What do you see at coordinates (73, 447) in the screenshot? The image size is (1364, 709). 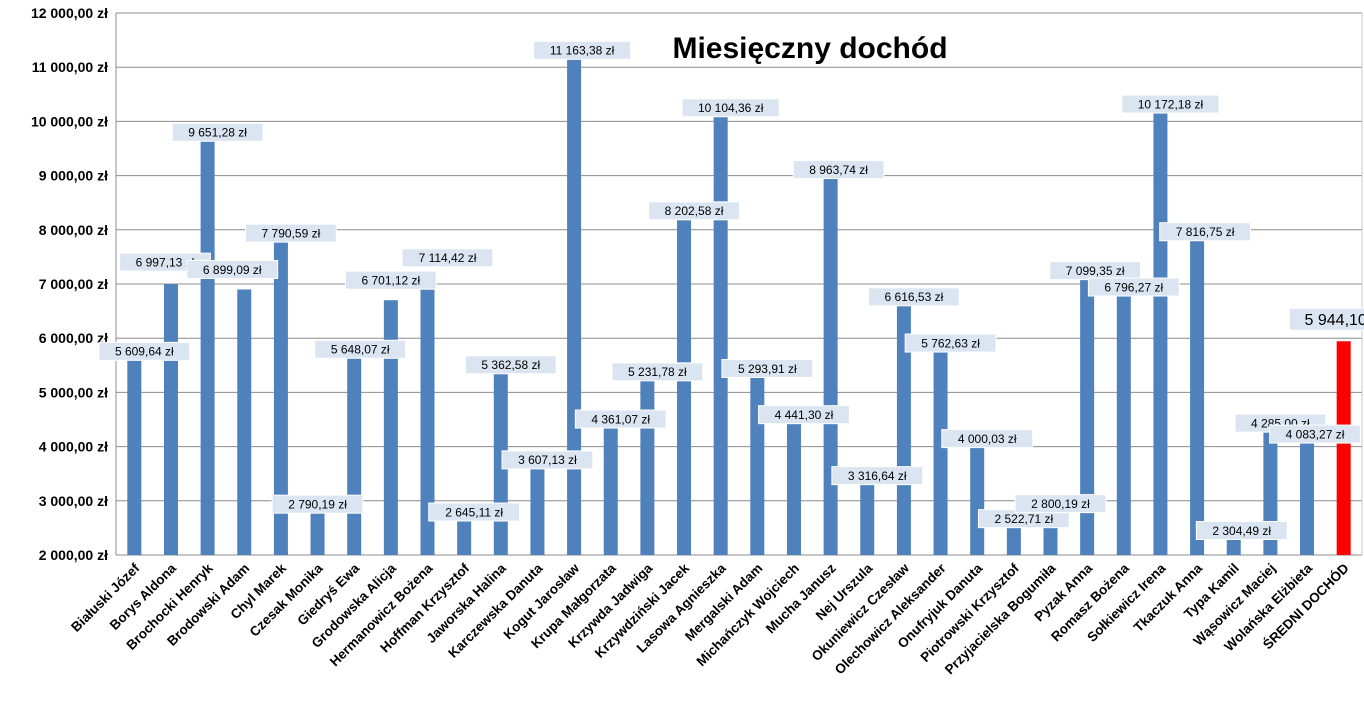 I see `y-tick-label: 4 000,00 zł` at bounding box center [73, 447].